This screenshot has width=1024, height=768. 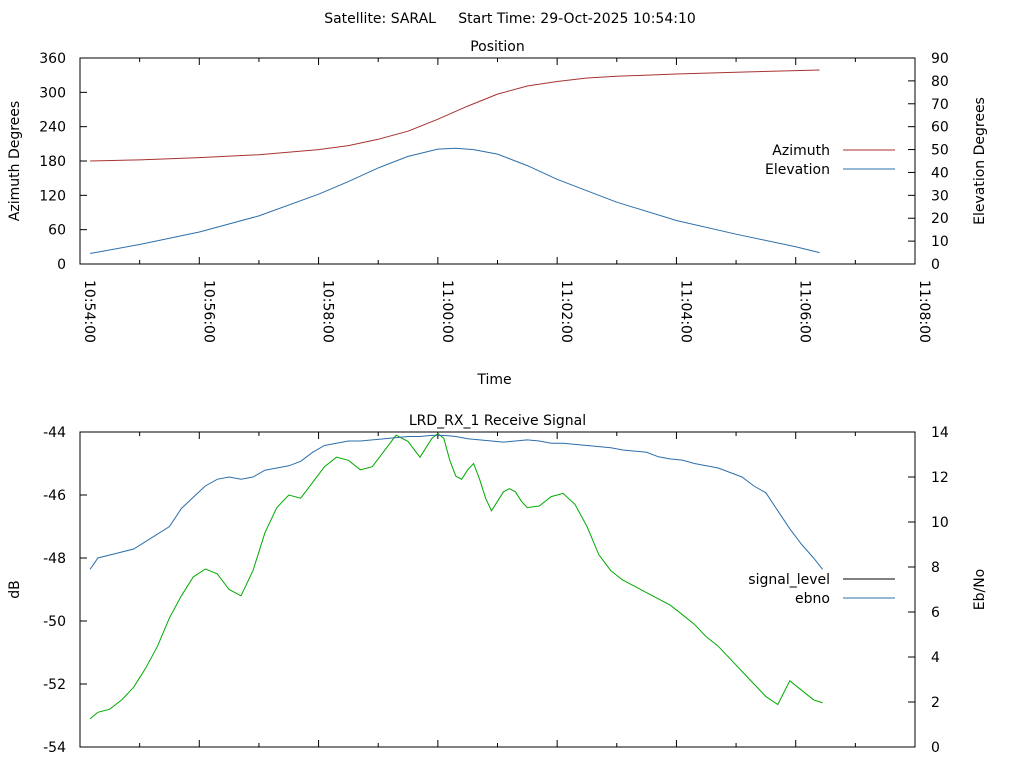 What do you see at coordinates (935, 613) in the screenshot?
I see `y2-tick-label: 6` at bounding box center [935, 613].